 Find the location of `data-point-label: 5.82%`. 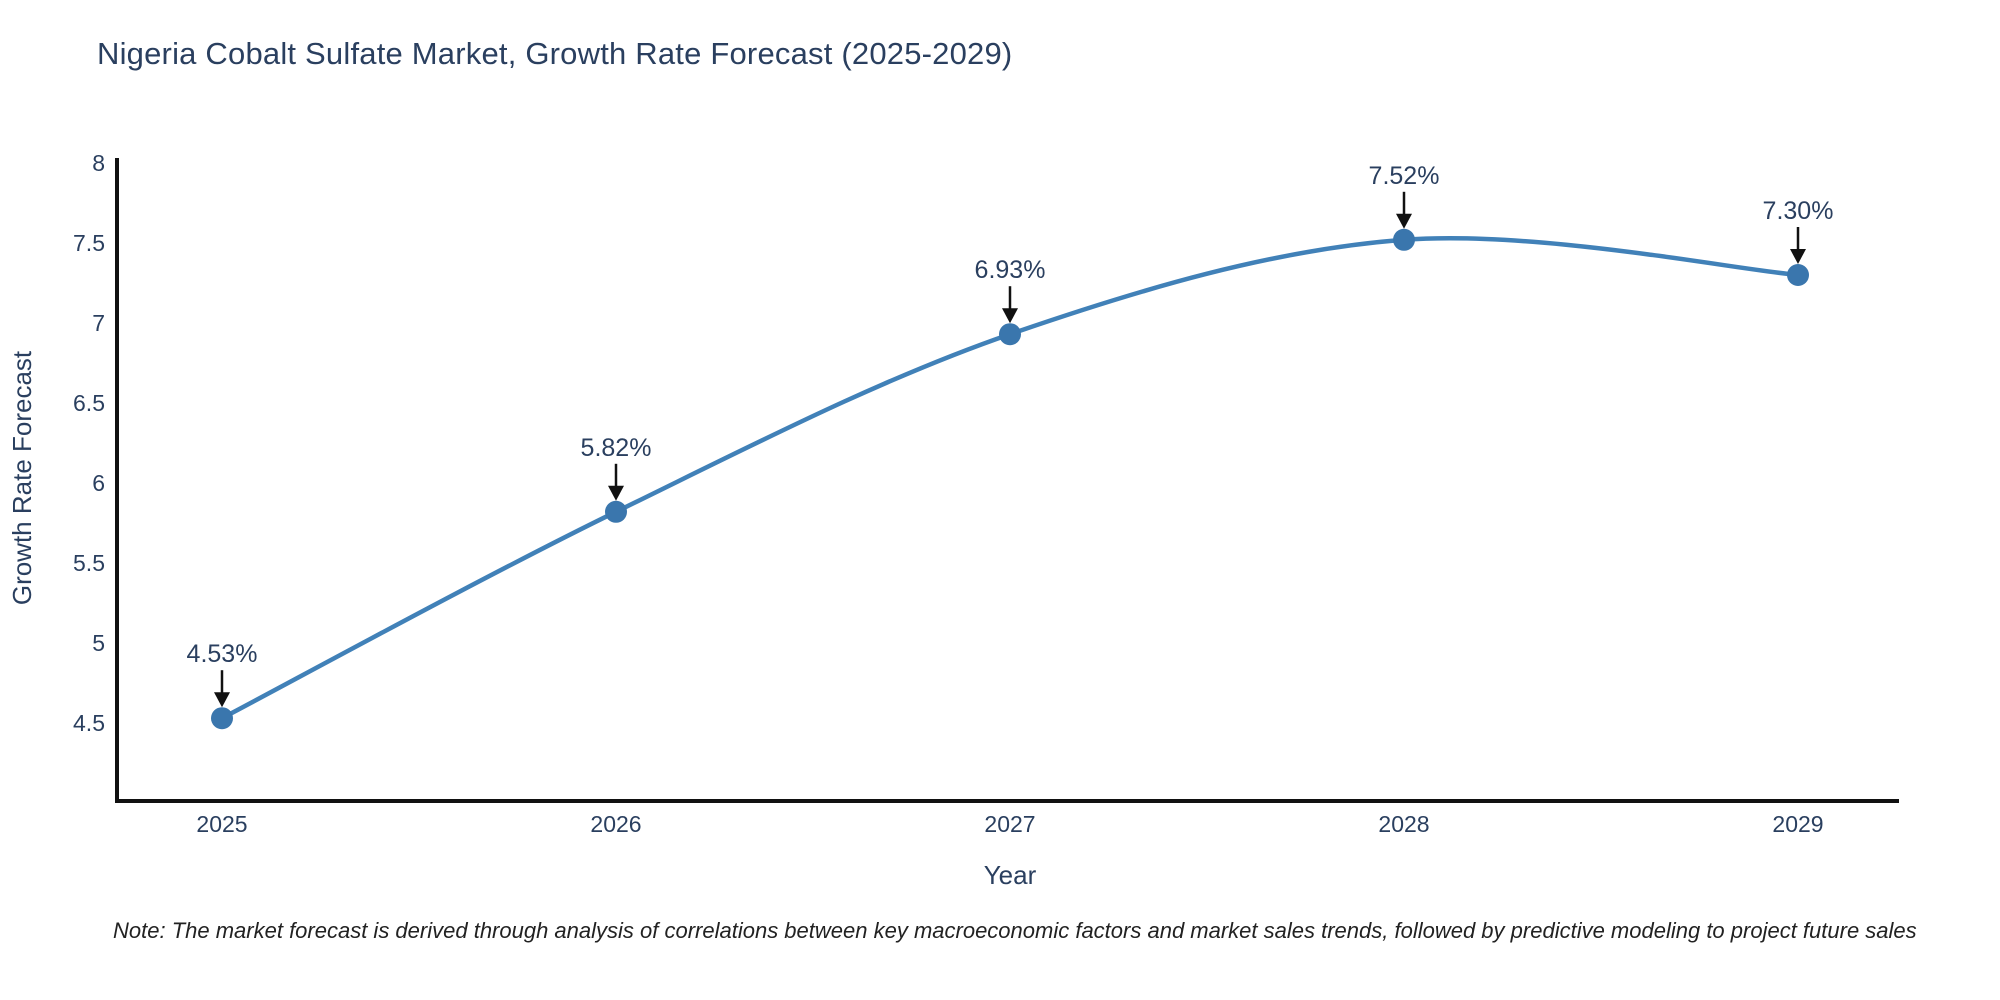

data-point-label: 5.82% is located at coordinates (616, 448).